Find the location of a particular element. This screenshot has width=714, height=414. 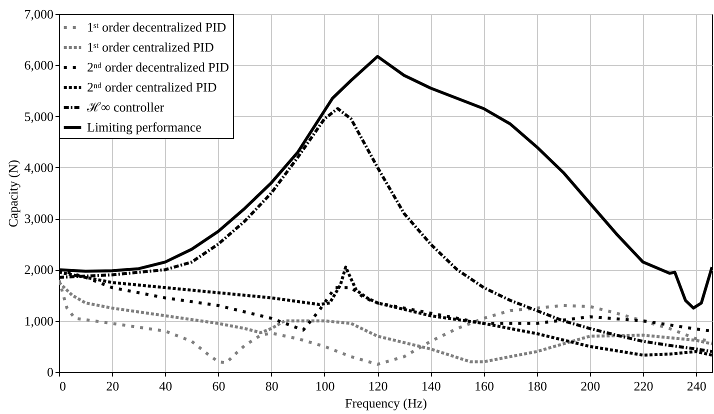

x-tick-label: 200 is located at coordinates (590, 386).